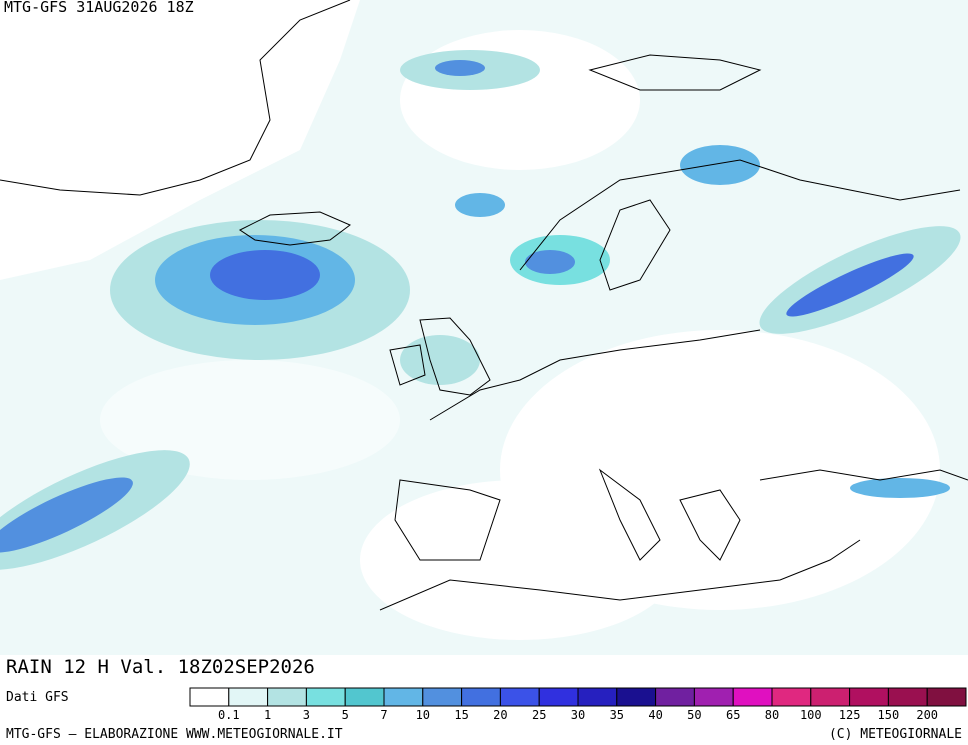  I want to click on legend-source: Dati GFS, so click(37, 697).